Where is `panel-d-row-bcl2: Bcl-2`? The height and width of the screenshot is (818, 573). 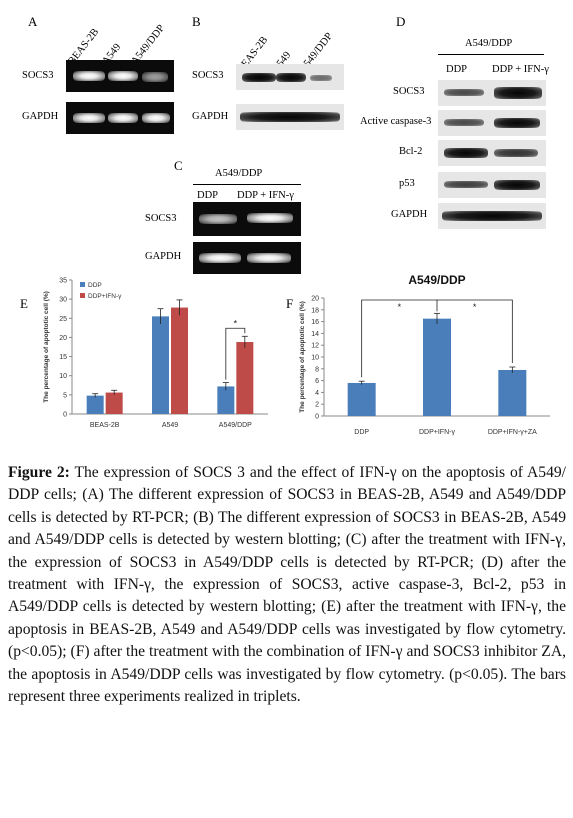
panel-d-row-bcl2: Bcl-2 is located at coordinates (411, 151).